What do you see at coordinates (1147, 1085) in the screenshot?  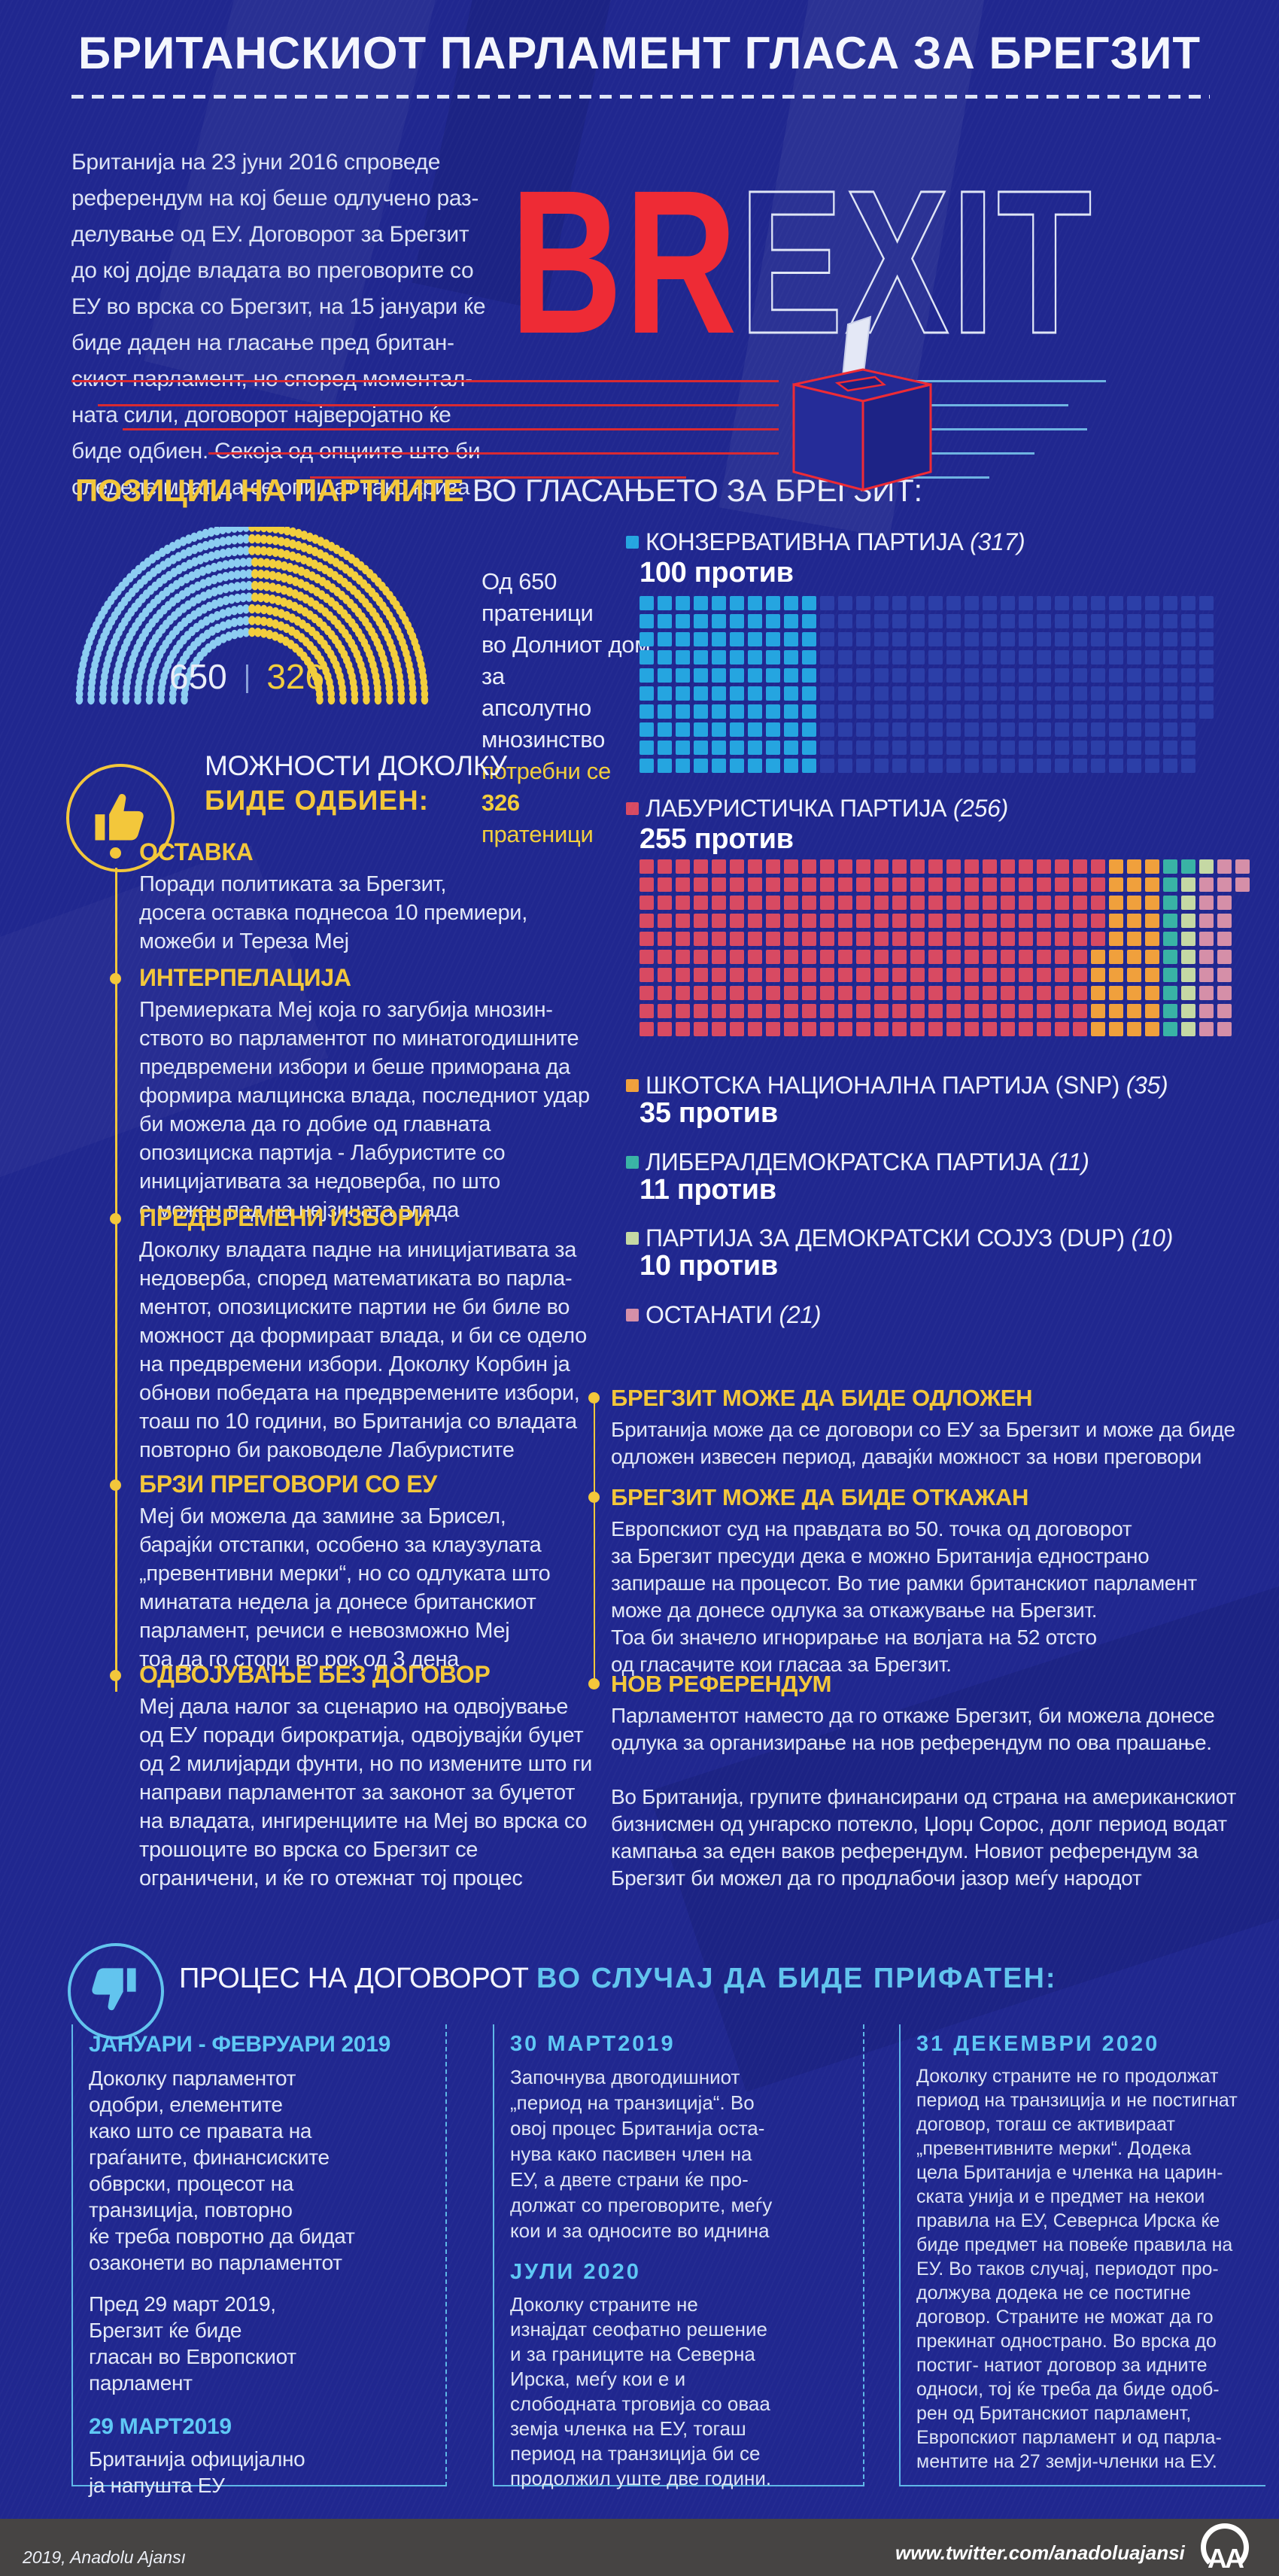 I see `party-seats: (35)` at bounding box center [1147, 1085].